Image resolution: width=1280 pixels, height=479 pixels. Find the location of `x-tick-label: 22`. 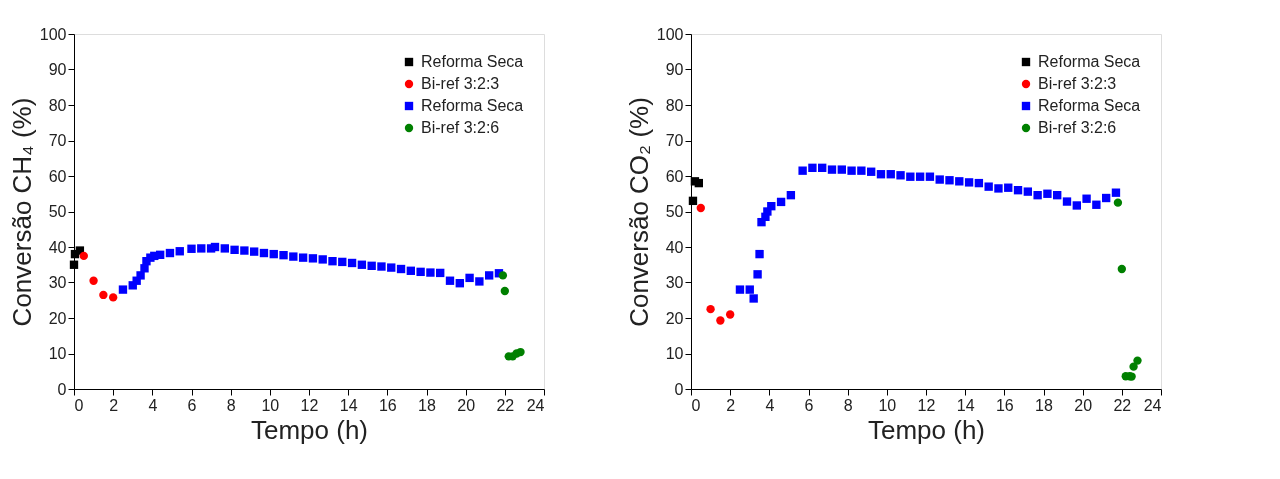

x-tick-label: 22 is located at coordinates (1122, 405).